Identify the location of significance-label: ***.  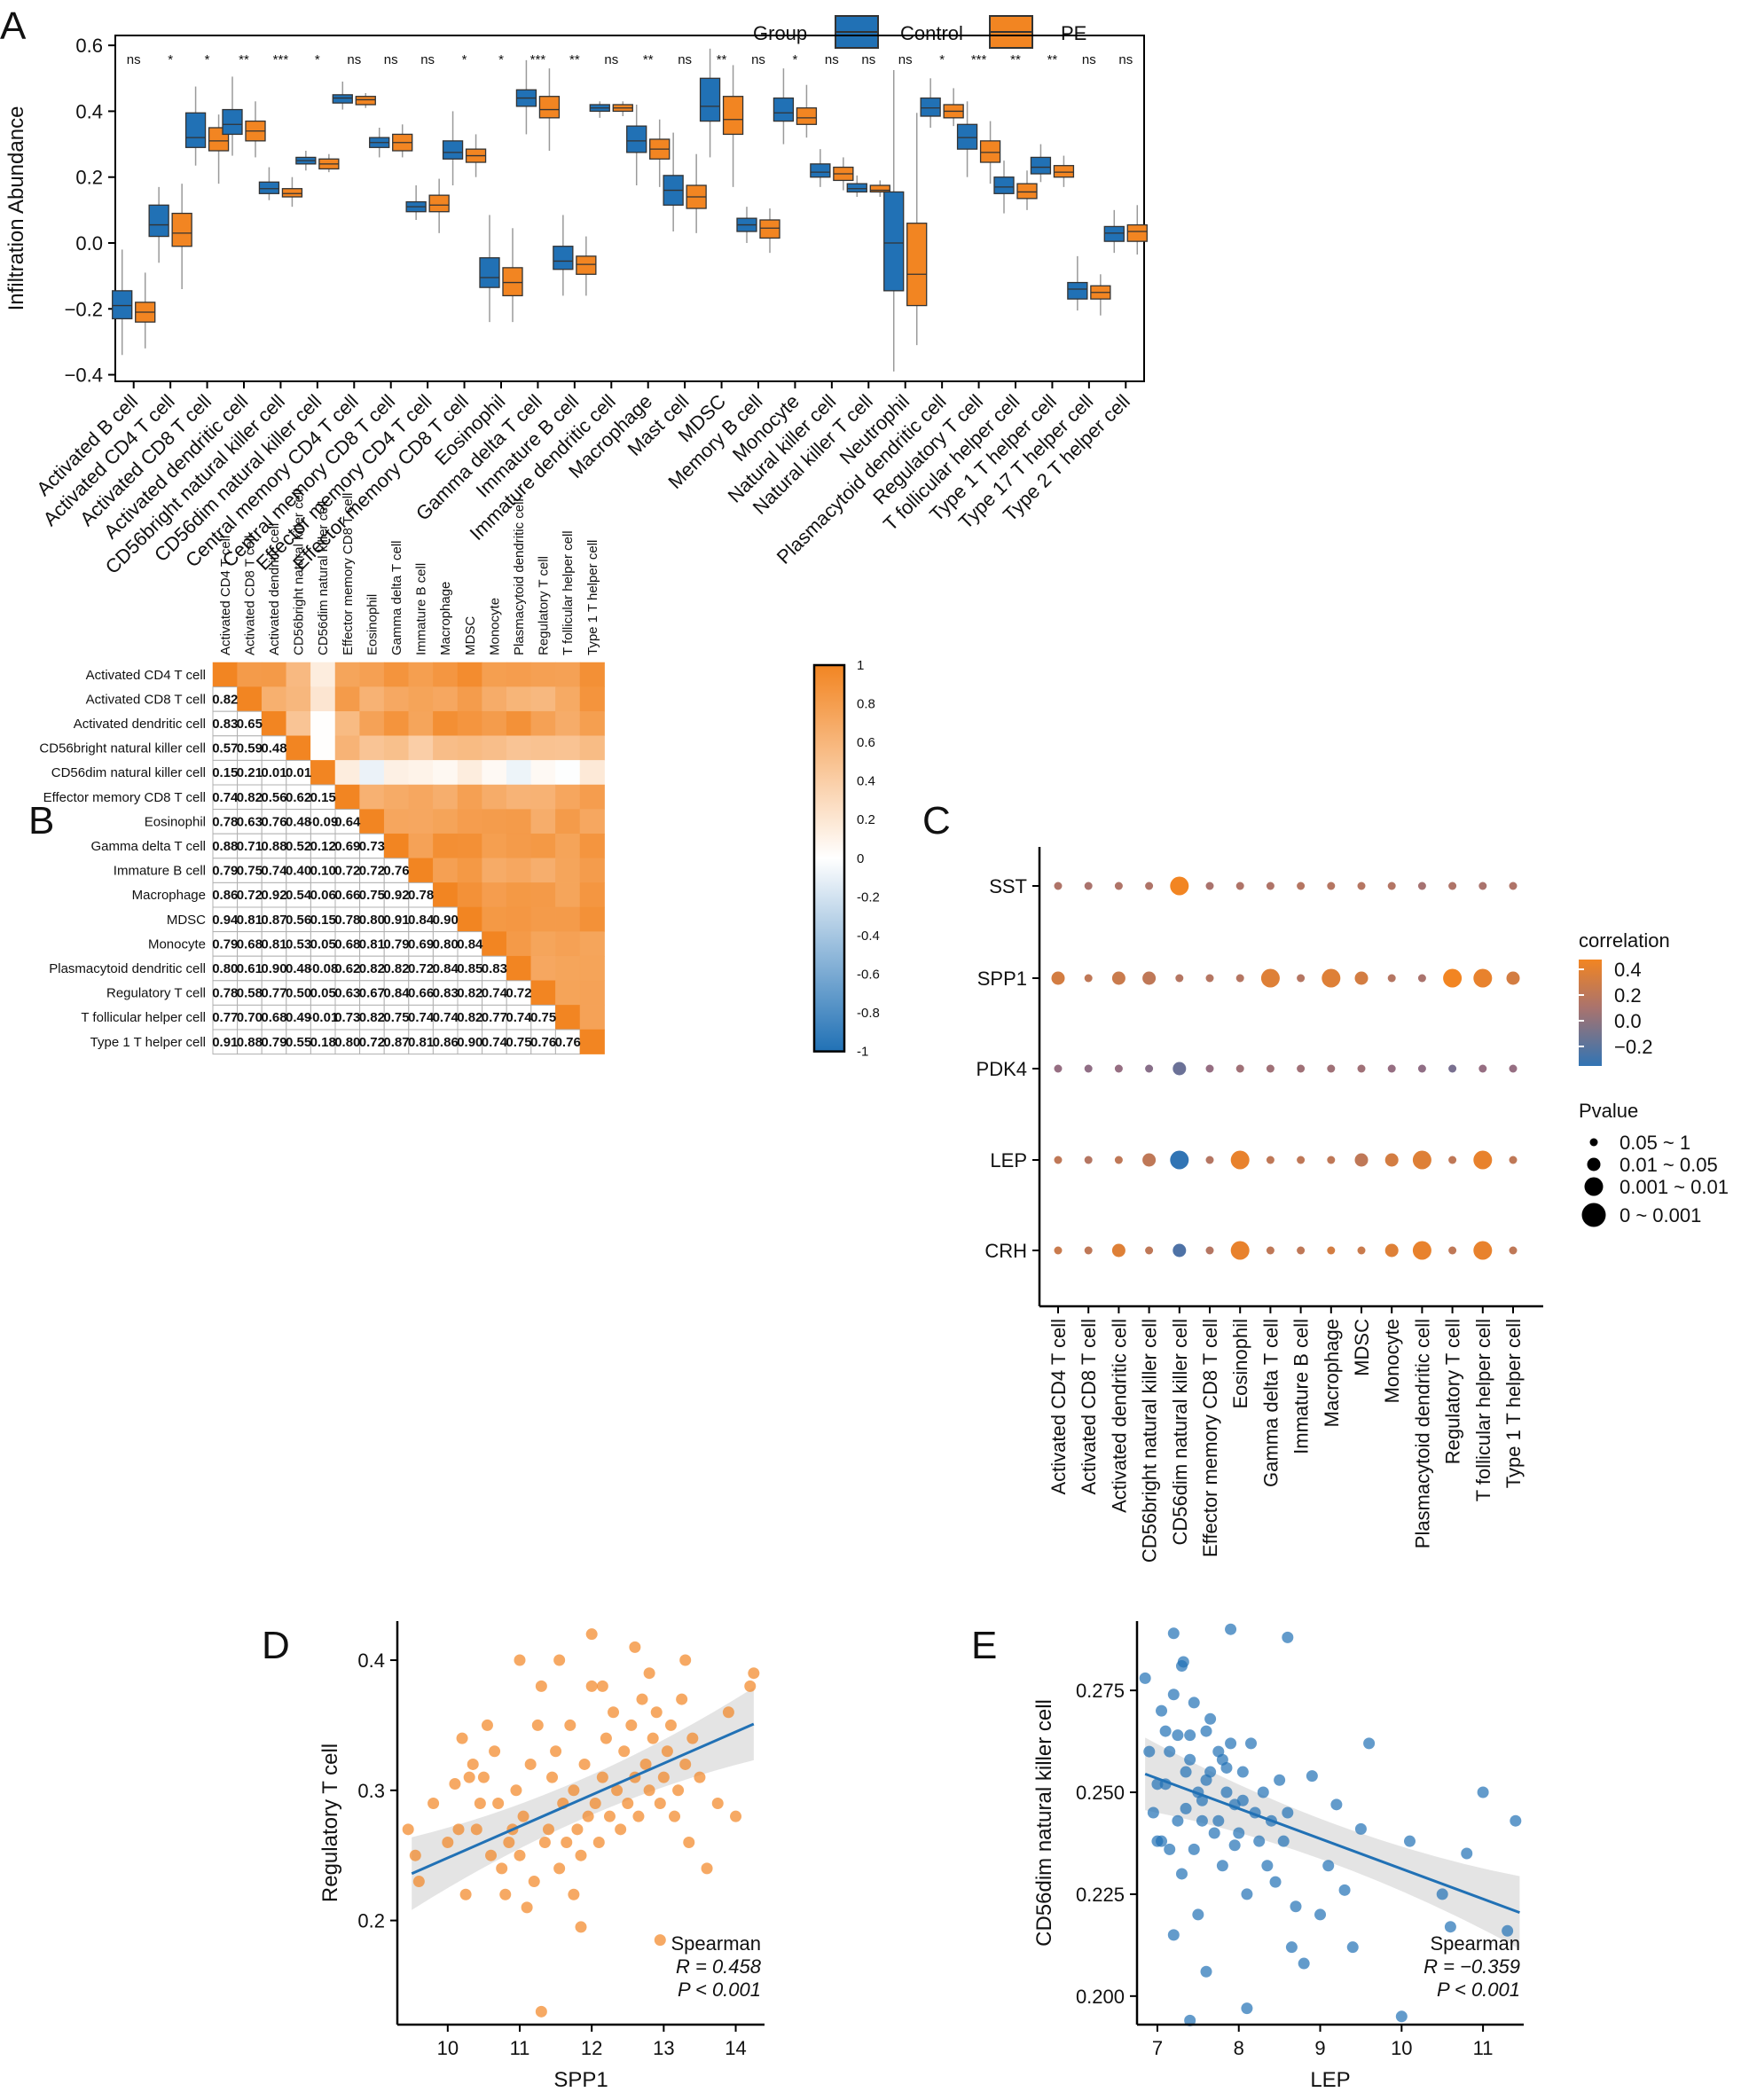
(979, 59).